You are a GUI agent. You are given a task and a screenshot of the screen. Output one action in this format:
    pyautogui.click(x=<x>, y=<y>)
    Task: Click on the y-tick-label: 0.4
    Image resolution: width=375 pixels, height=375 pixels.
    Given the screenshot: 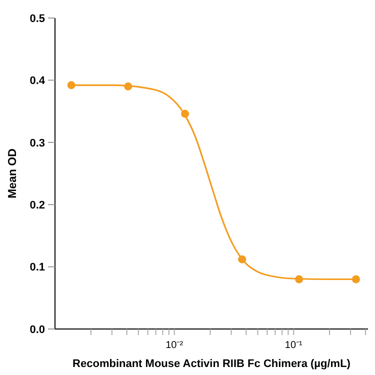 What is the action you would take?
    pyautogui.click(x=38, y=81)
    